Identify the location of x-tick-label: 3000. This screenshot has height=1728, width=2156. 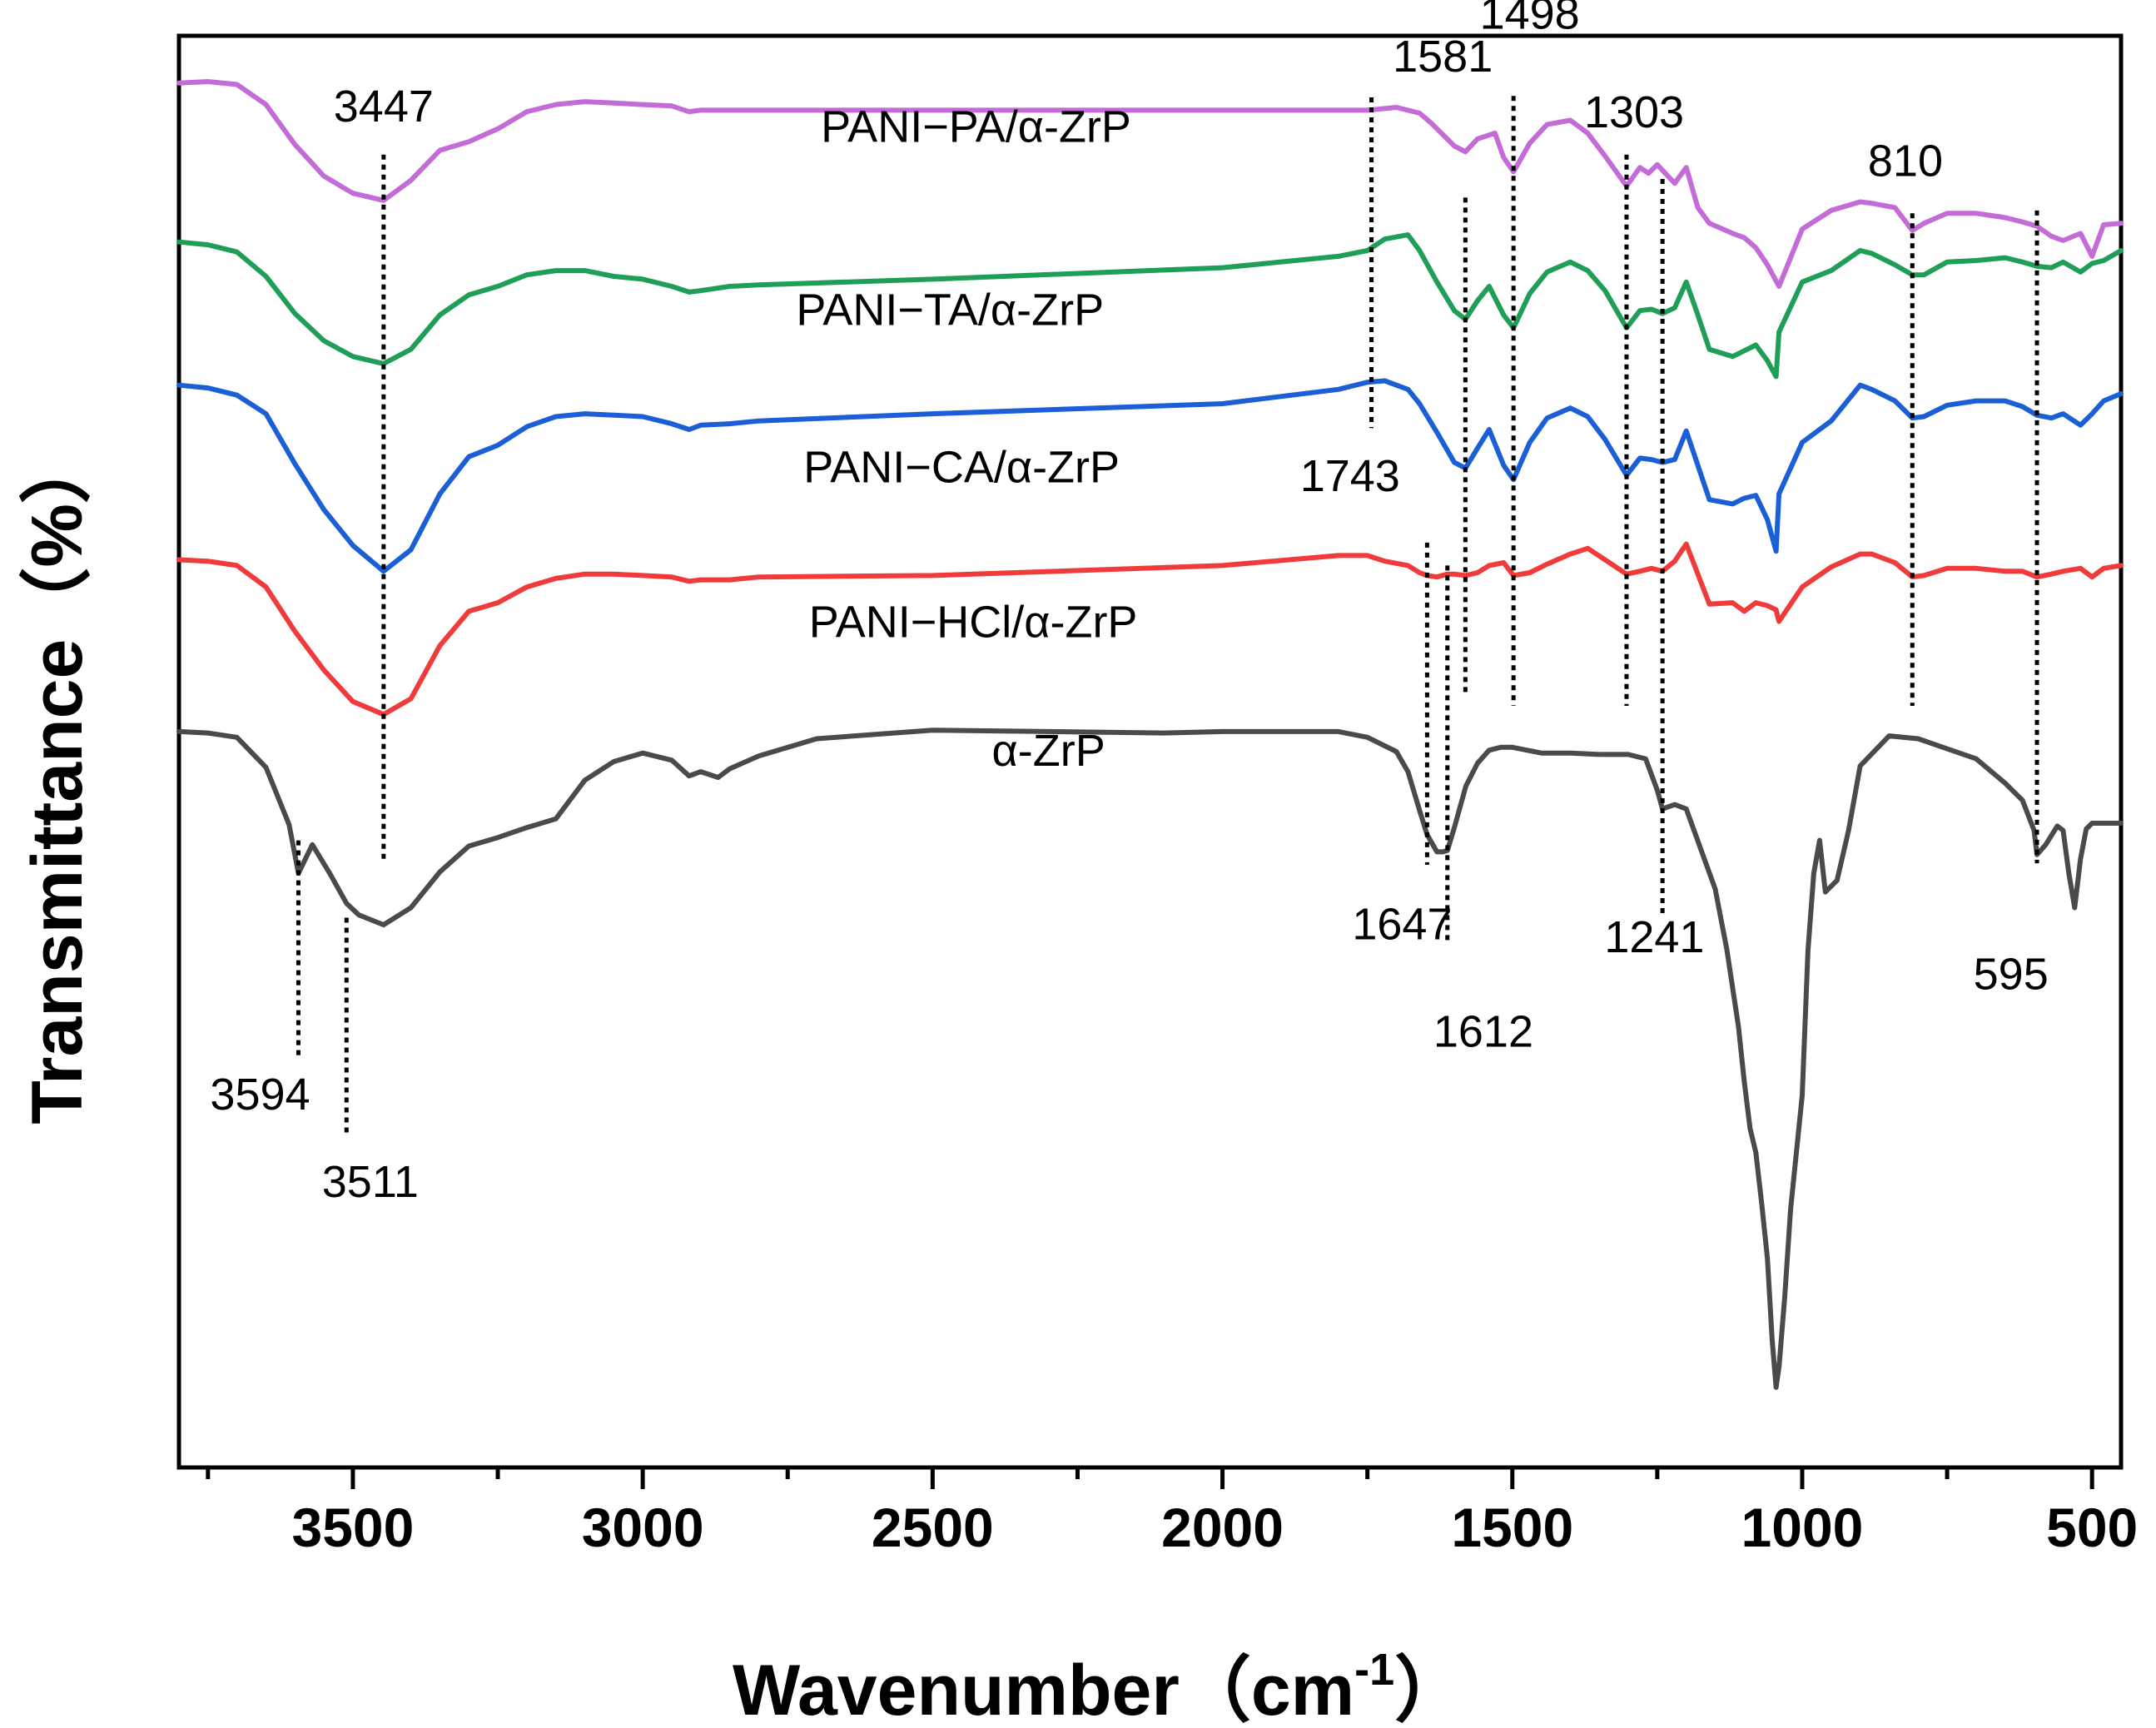
(643, 1527).